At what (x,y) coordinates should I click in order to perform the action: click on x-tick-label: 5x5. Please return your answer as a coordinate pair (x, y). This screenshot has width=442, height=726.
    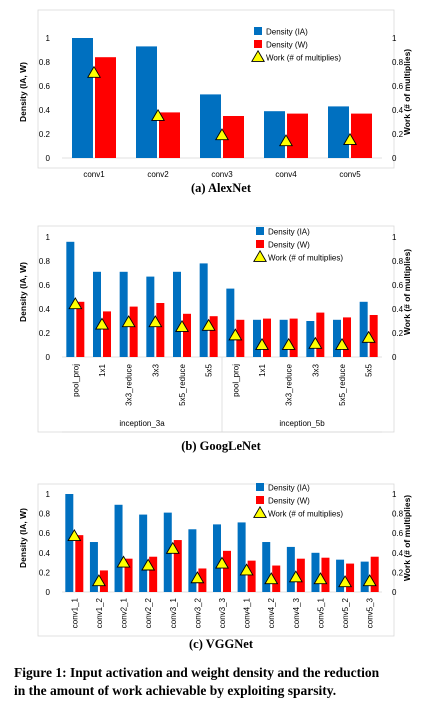
    Looking at the image, I should click on (369, 369).